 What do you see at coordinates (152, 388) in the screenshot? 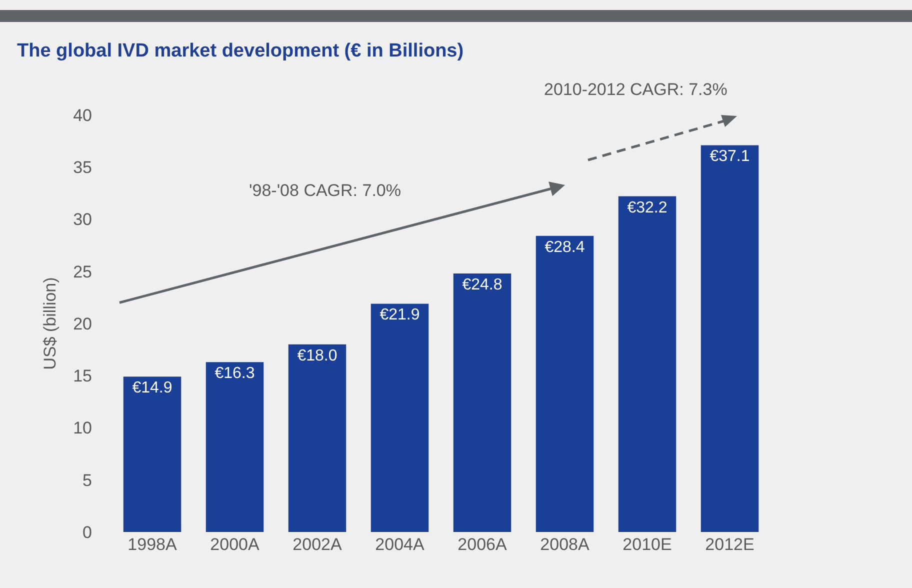
I see `data-label: €14.9` at bounding box center [152, 388].